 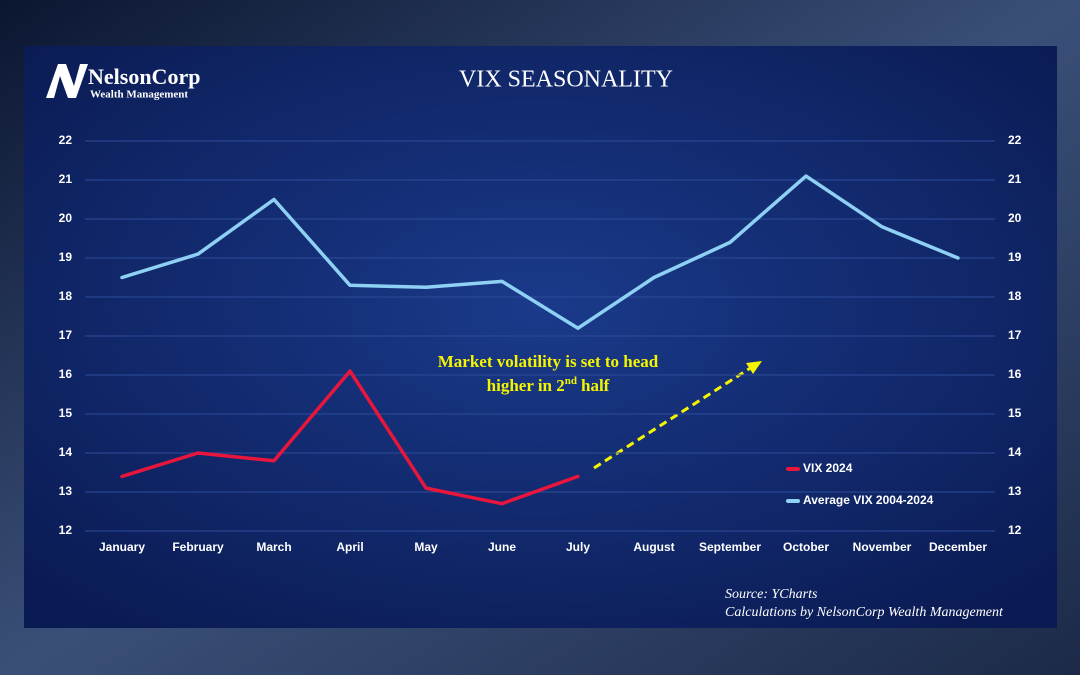 I want to click on annotation-arrow, so click(x=673, y=417).